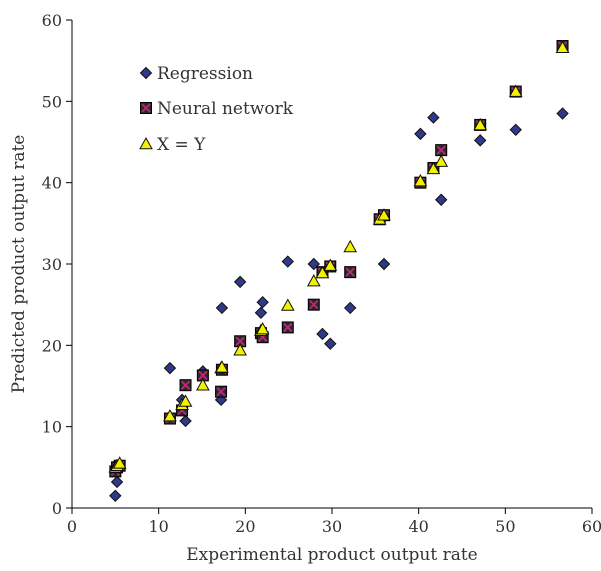 The width and height of the screenshot is (601, 571). I want to click on x-tick-label: 20, so click(245, 526).